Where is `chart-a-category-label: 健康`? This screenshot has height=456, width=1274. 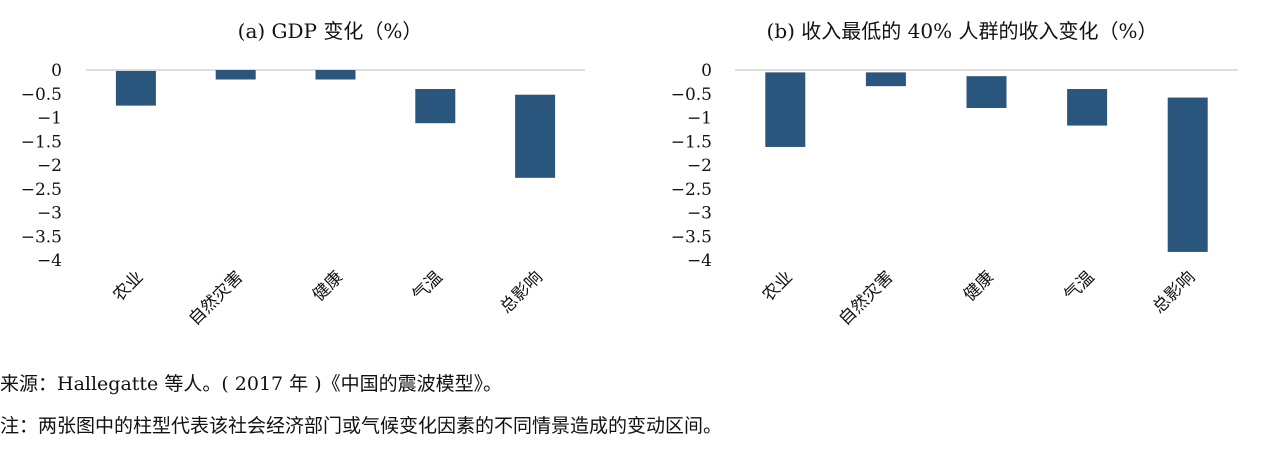
chart-a-category-label: 健康 is located at coordinates (328, 286).